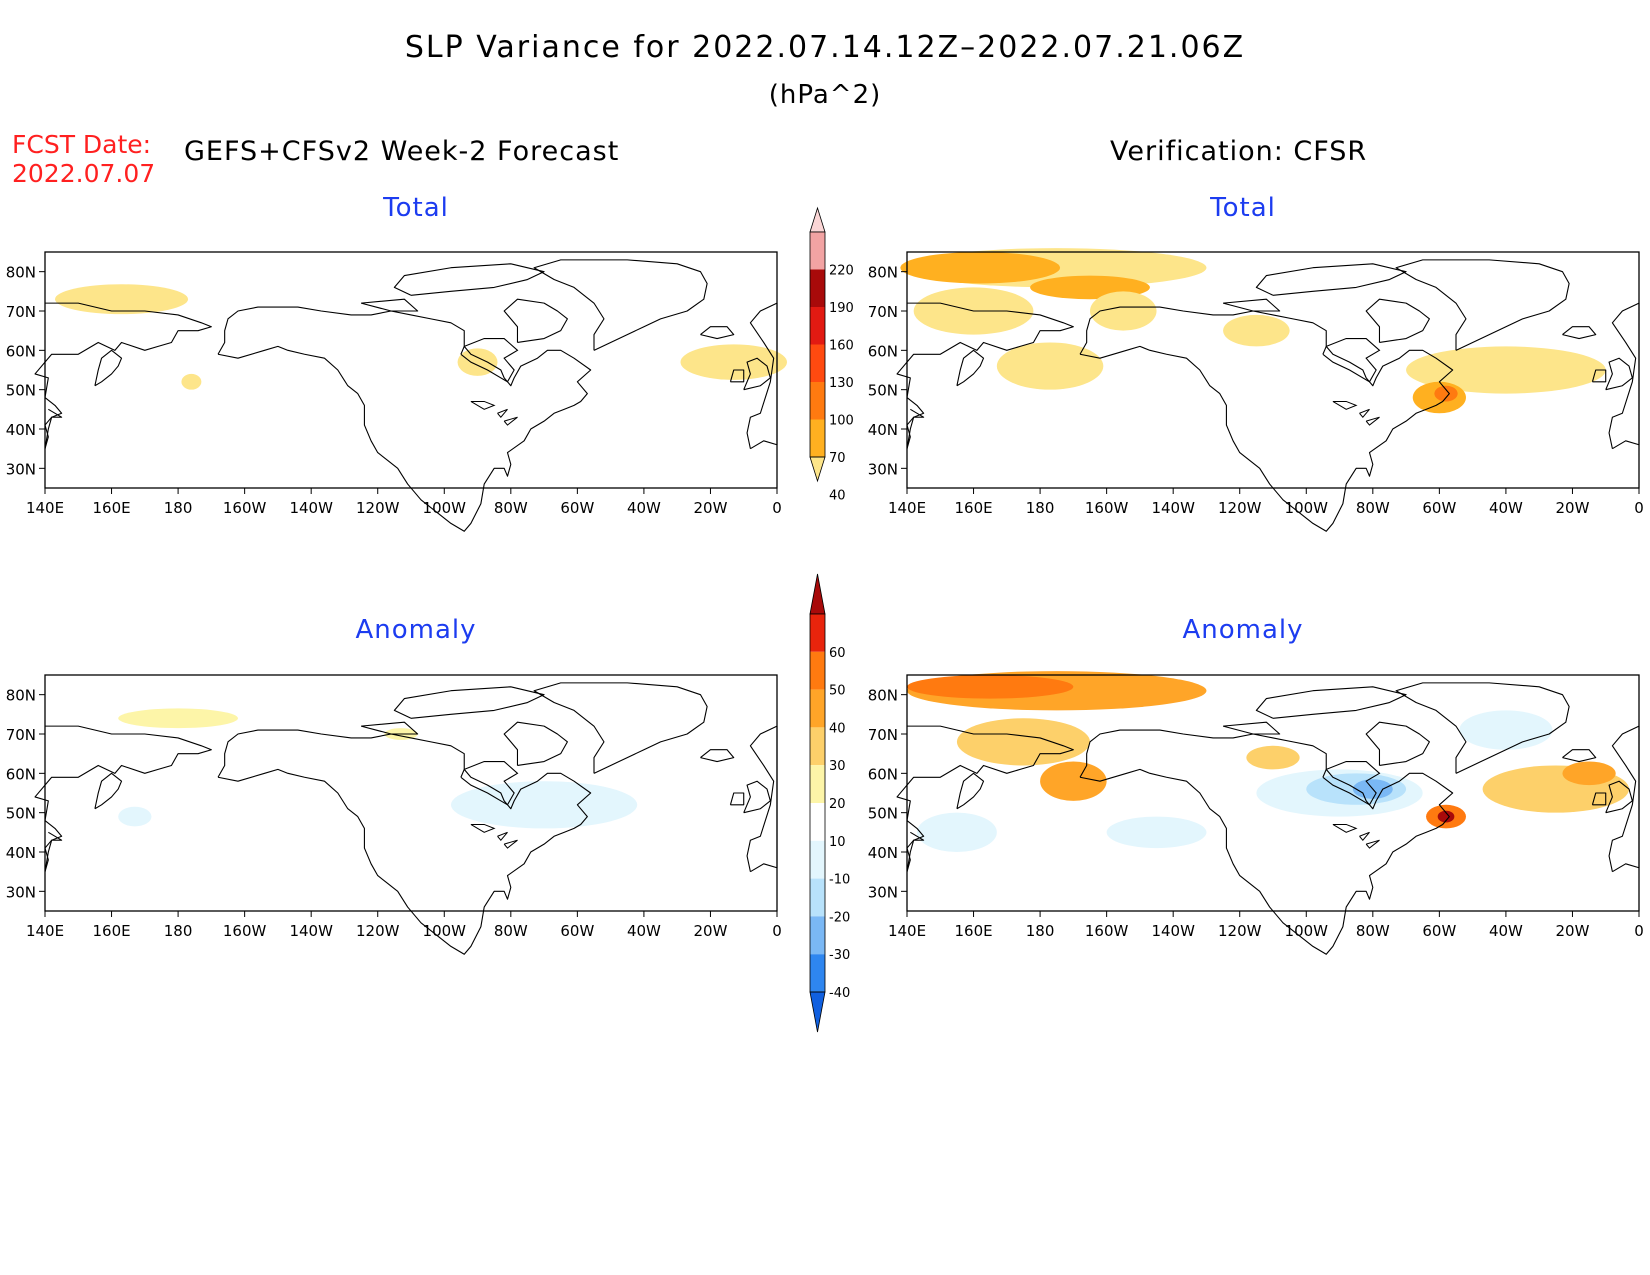  What do you see at coordinates (21, 892) in the screenshot?
I see `forecast-anomaly-lat-label-30: 30N` at bounding box center [21, 892].